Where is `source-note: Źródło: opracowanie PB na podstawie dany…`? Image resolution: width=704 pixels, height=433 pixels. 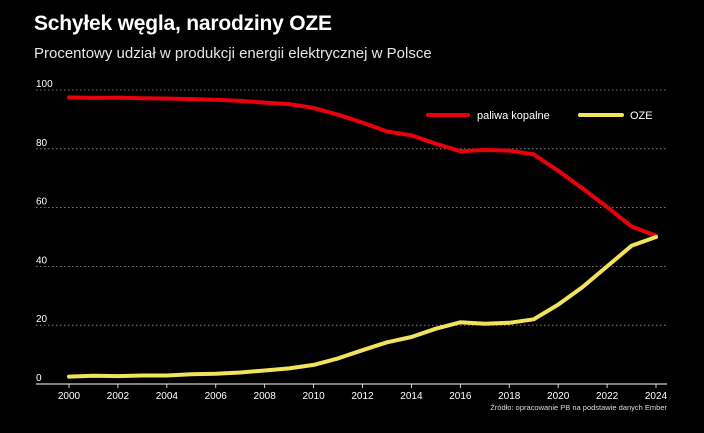
source-note: Źródło: opracowanie PB na podstawie dany… is located at coordinates (578, 407).